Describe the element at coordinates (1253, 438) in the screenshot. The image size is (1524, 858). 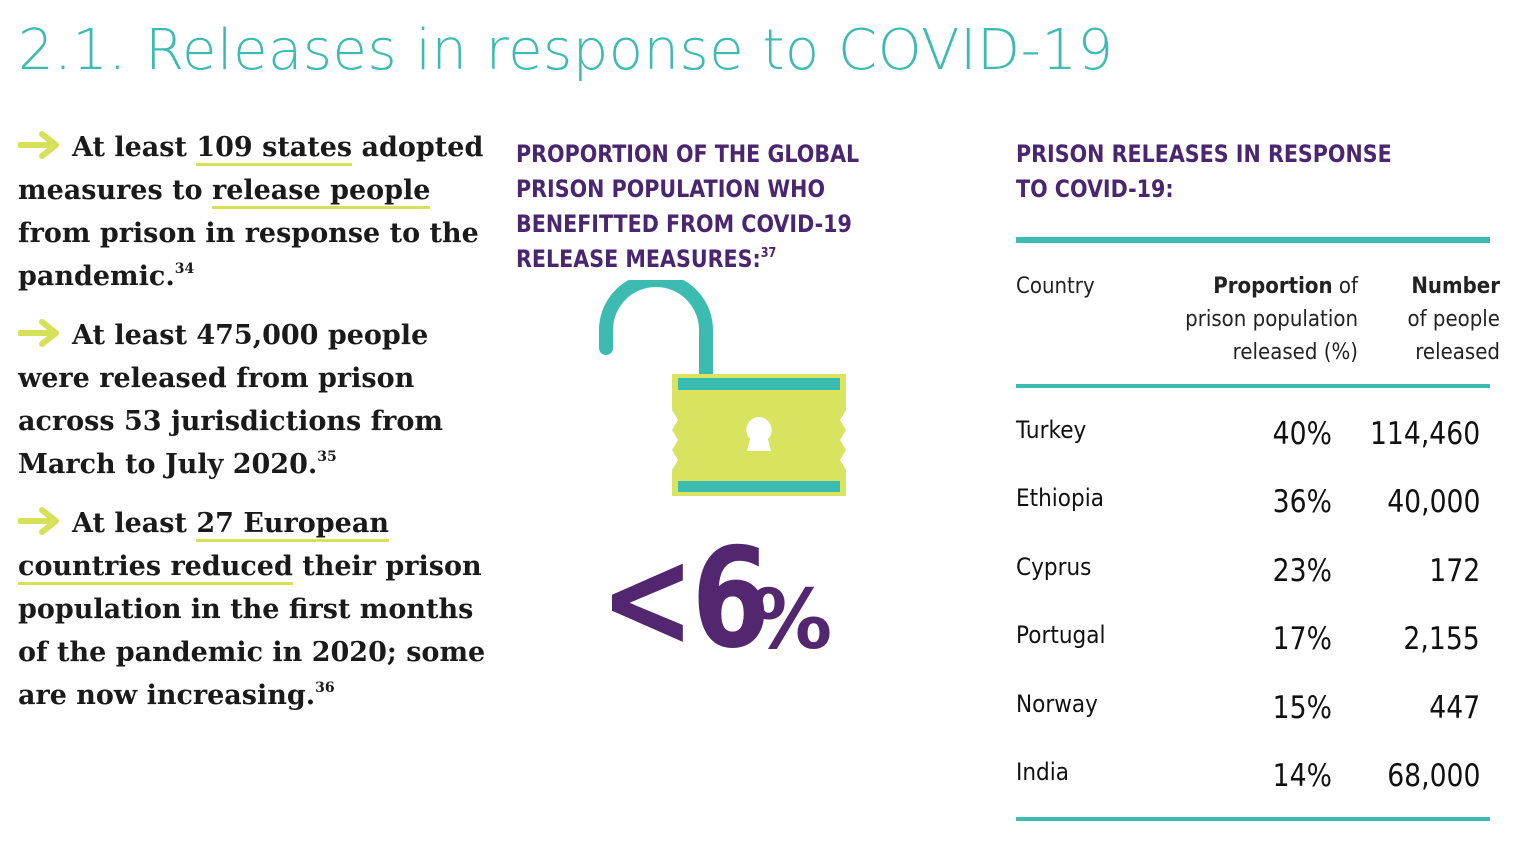
I see `table-row: Turkey 40% 114,460` at that location.